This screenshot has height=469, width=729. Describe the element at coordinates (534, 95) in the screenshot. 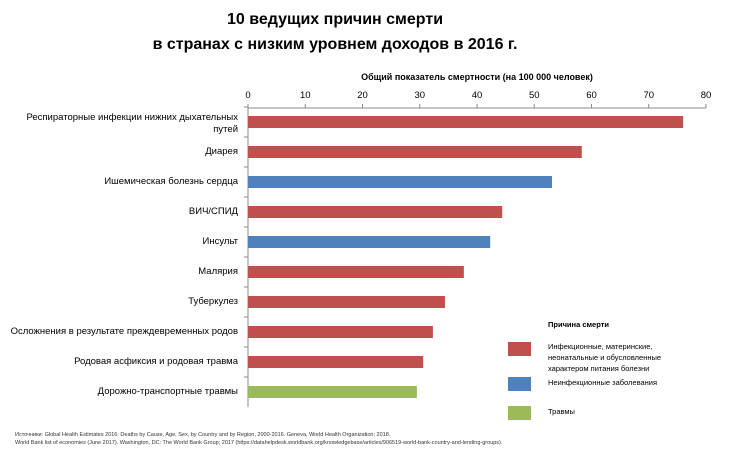

I see `x-tick-label: 50` at that location.